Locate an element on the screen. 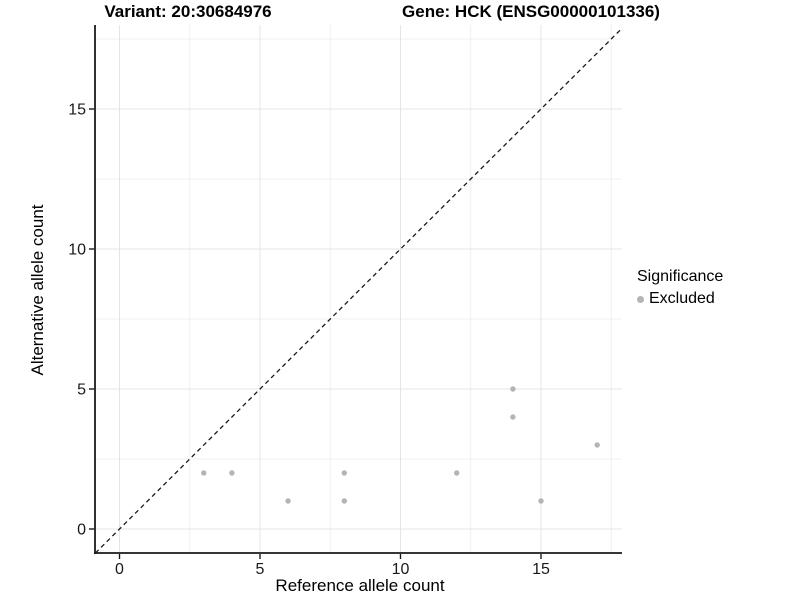  legend-item-excluded: Excluded is located at coordinates (680, 299).